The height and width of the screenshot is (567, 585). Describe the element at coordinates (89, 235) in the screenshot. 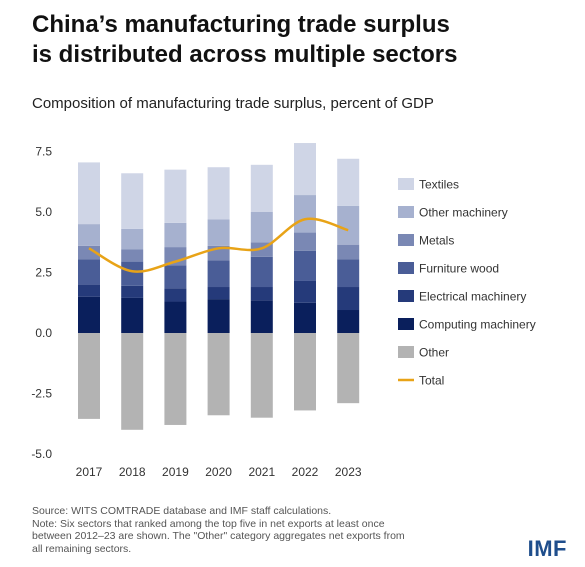

I see `bar-other-machinery-2017` at that location.